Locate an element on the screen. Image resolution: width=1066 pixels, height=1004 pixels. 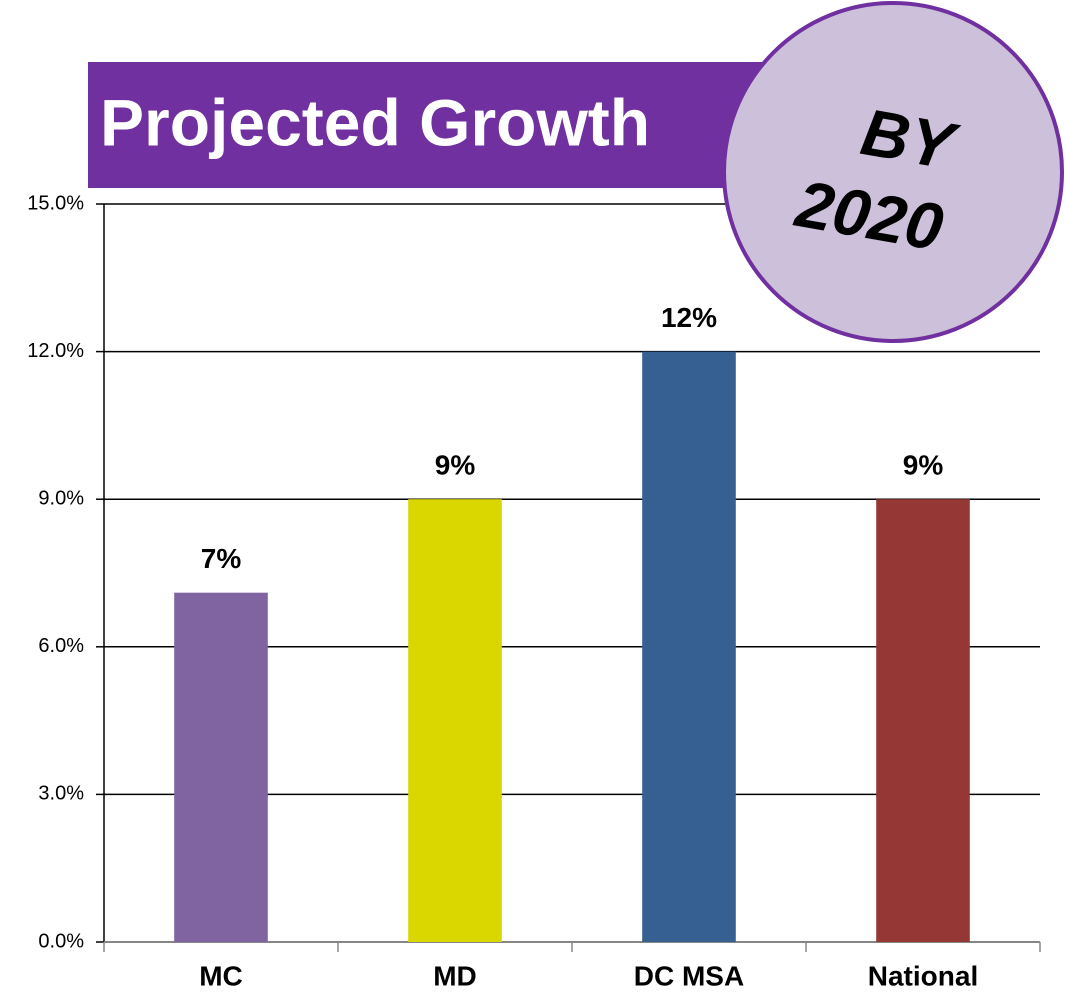
annotation: BY is located at coordinates (910, 139).